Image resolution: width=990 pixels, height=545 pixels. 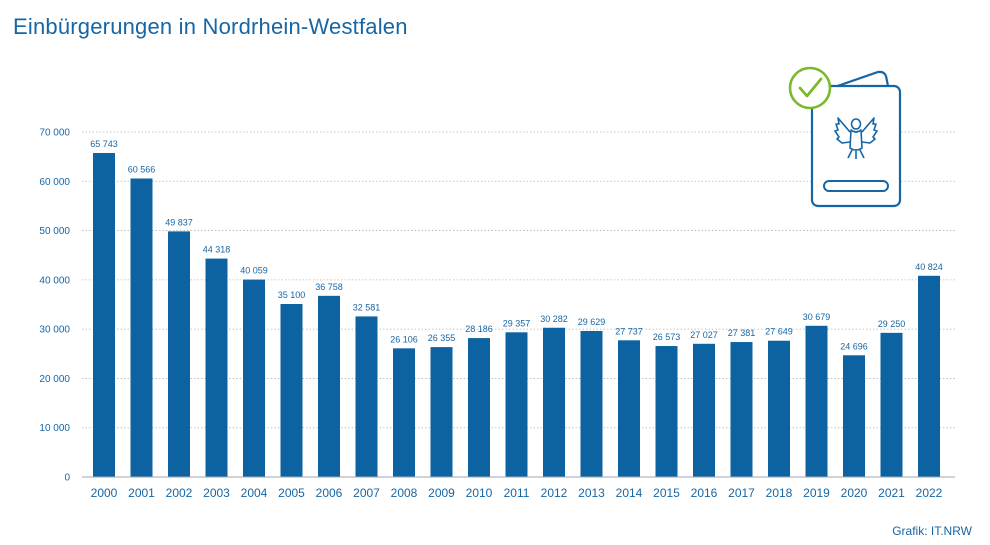 What do you see at coordinates (629, 408) in the screenshot?
I see `bar-2014` at bounding box center [629, 408].